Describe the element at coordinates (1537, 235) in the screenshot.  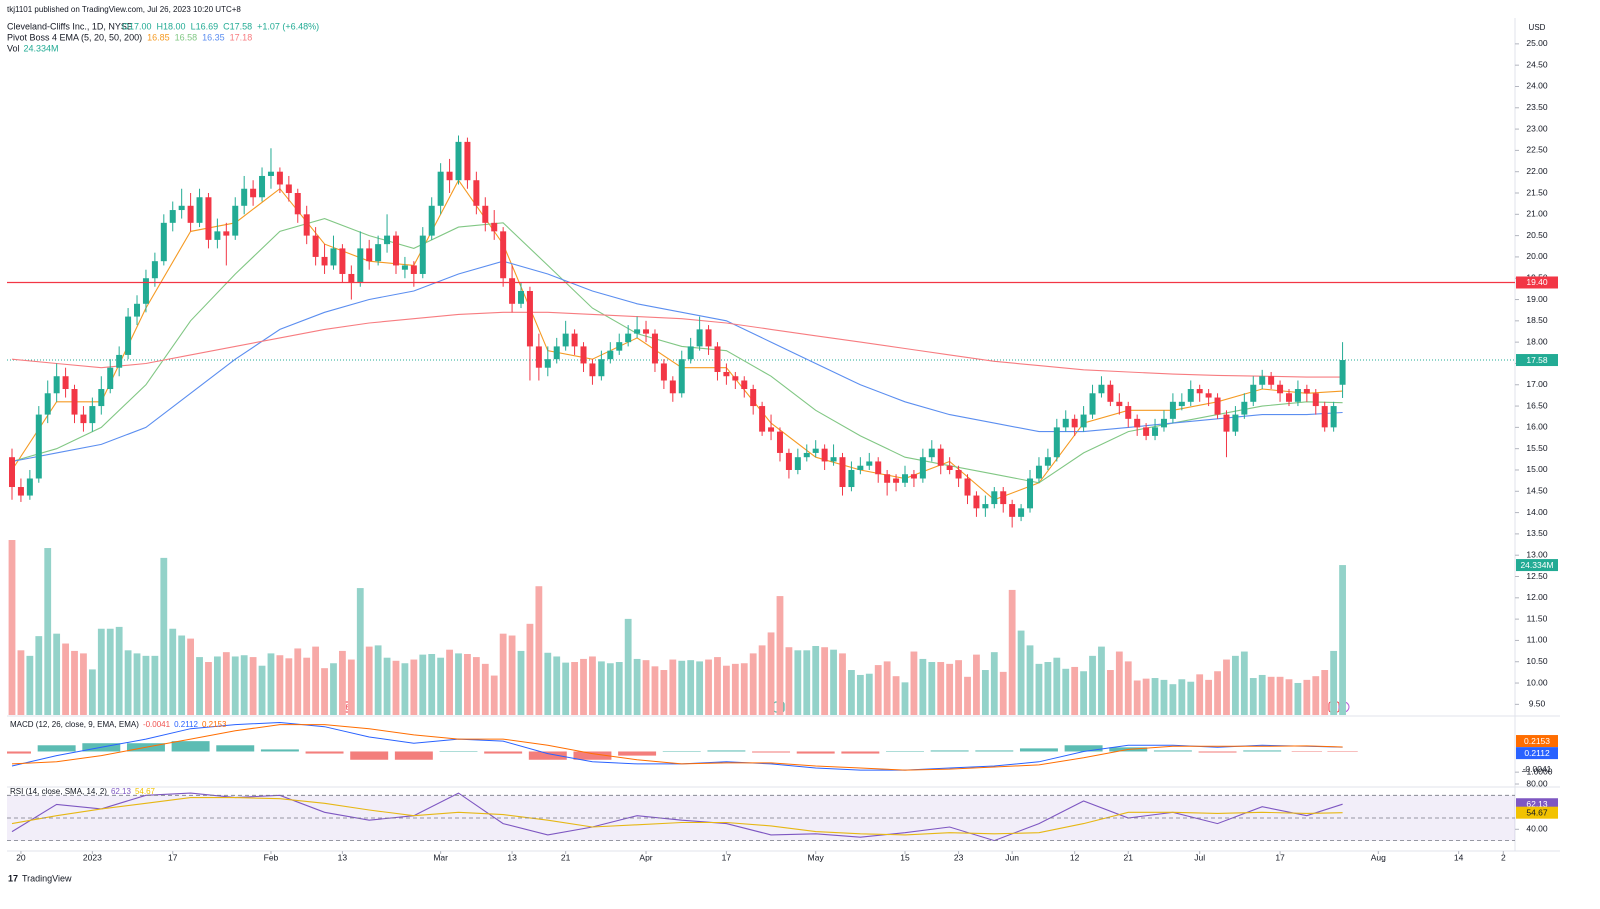
I see `y-tick-label: 20.50` at that location.